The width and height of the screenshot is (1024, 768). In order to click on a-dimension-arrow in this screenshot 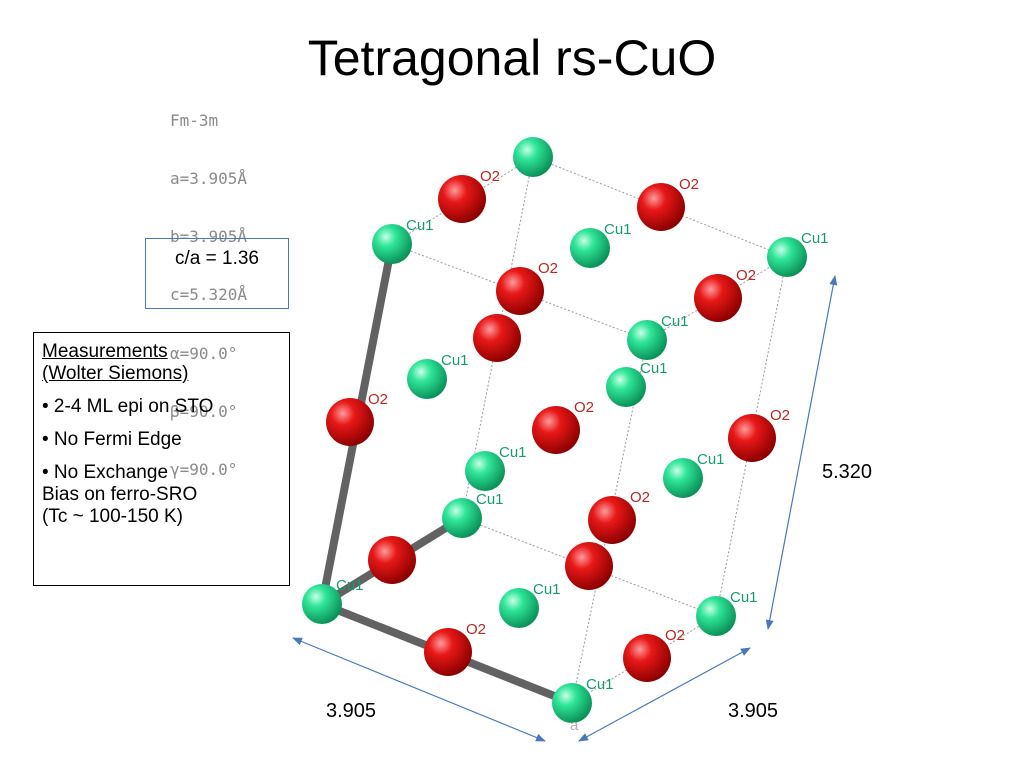, I will do `click(419, 689)`.